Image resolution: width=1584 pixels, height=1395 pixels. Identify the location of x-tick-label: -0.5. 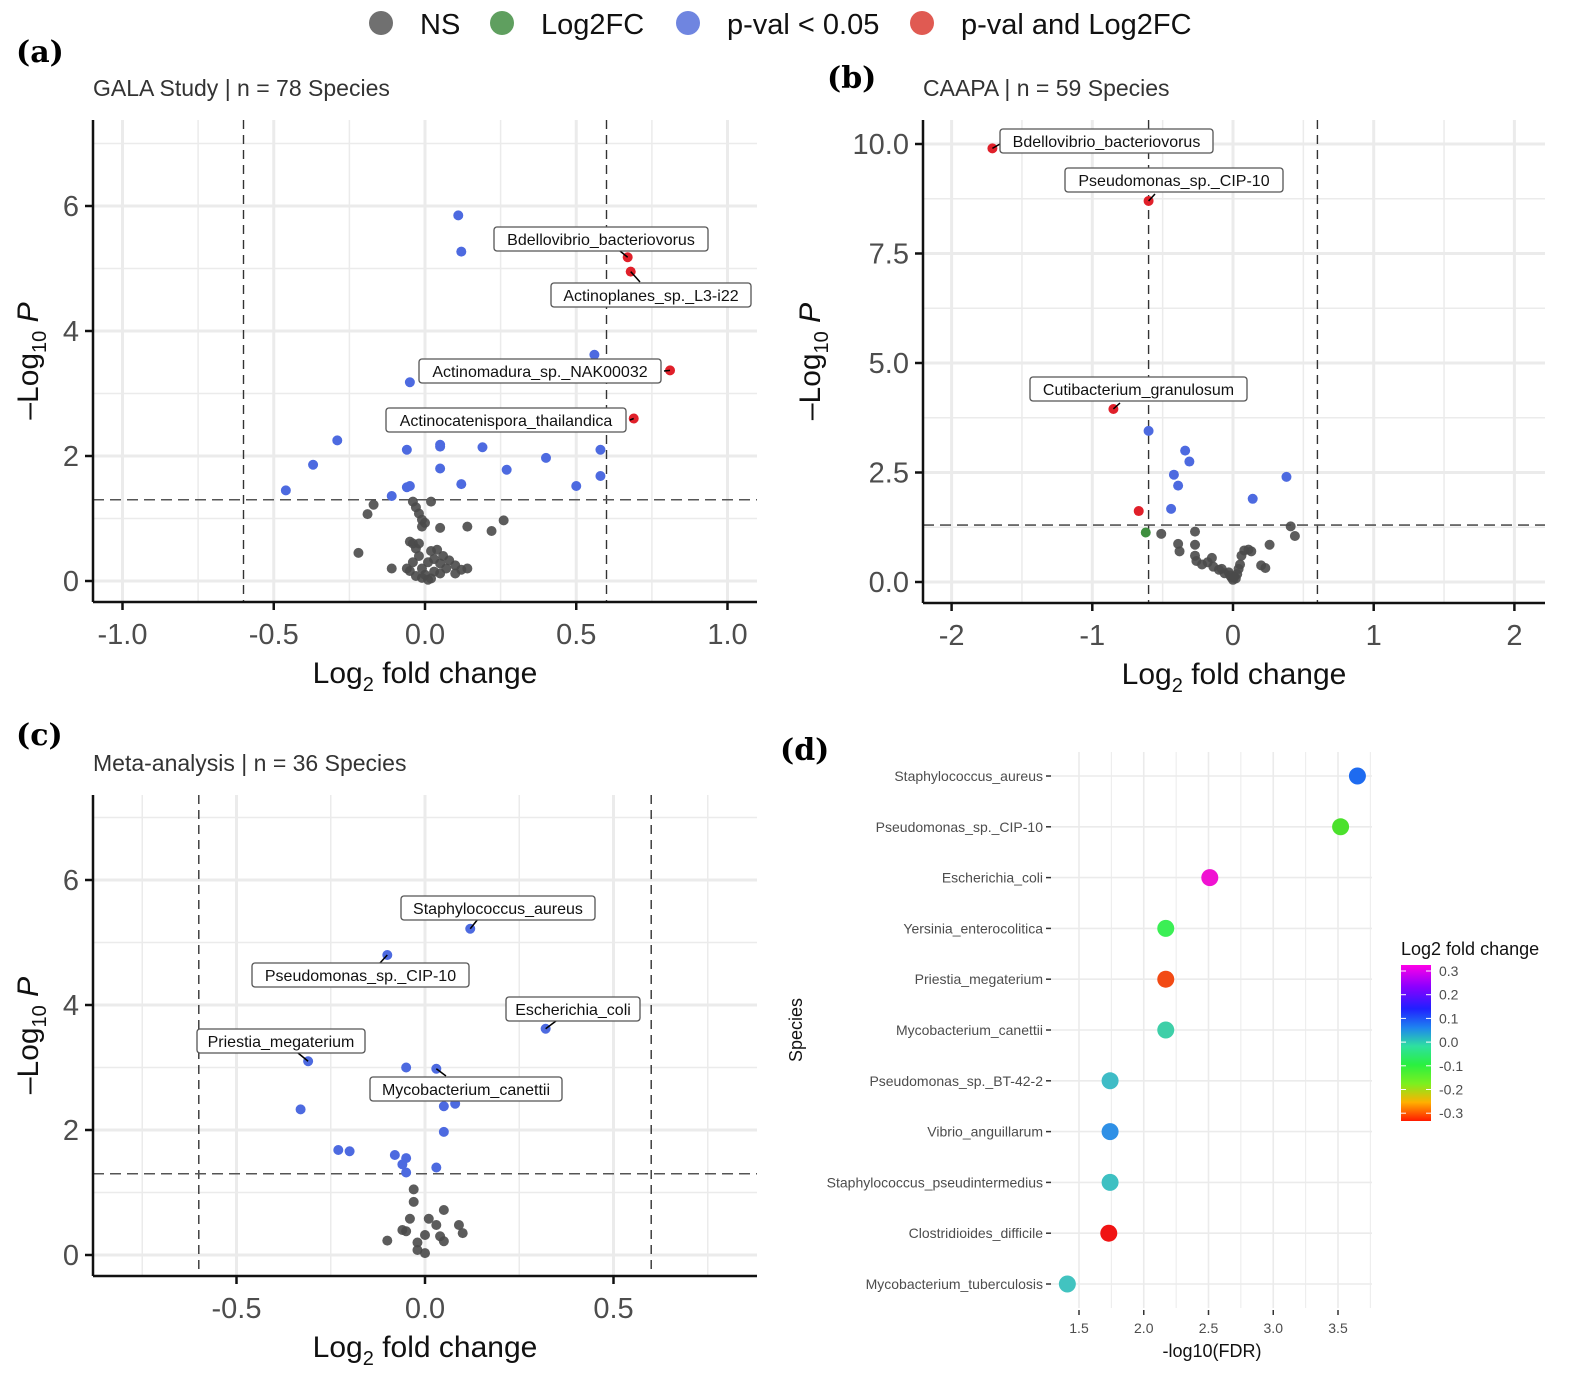
(237, 1309).